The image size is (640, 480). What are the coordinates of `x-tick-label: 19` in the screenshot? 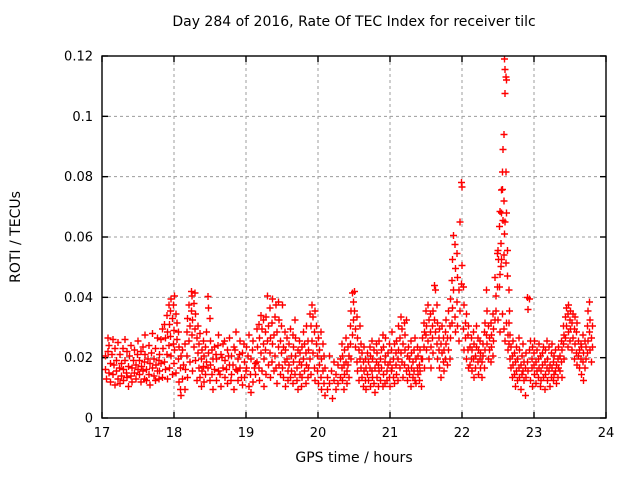 It's located at (246, 433).